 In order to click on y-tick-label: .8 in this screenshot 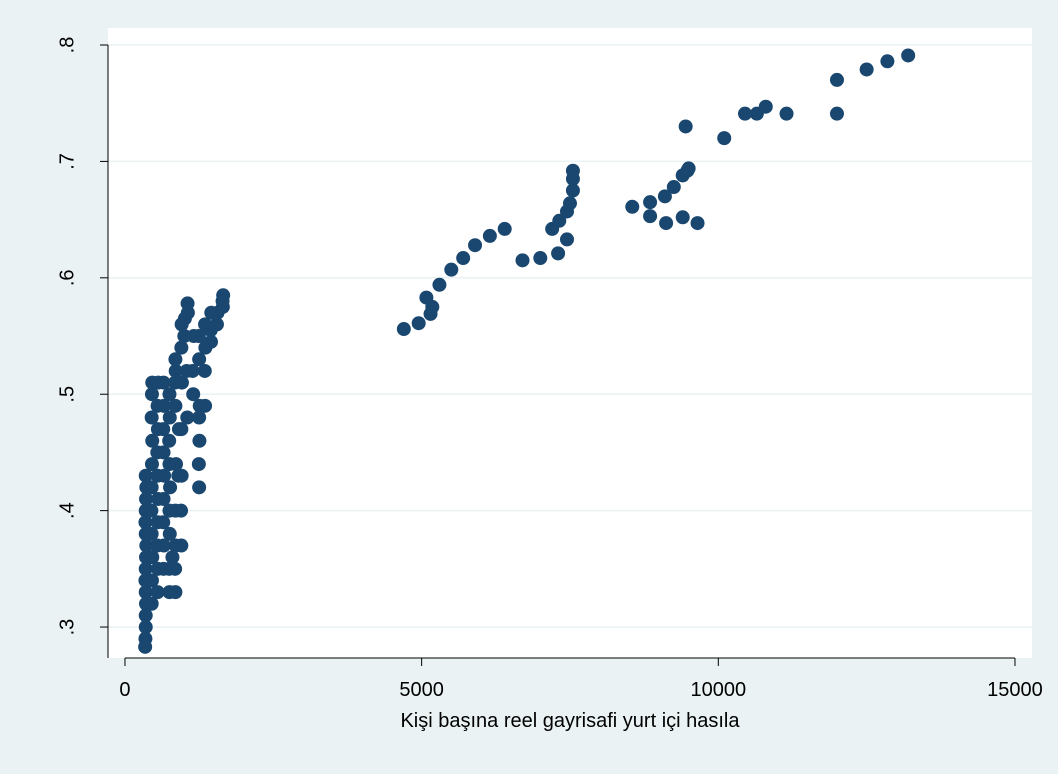, I will do `click(67, 45)`.